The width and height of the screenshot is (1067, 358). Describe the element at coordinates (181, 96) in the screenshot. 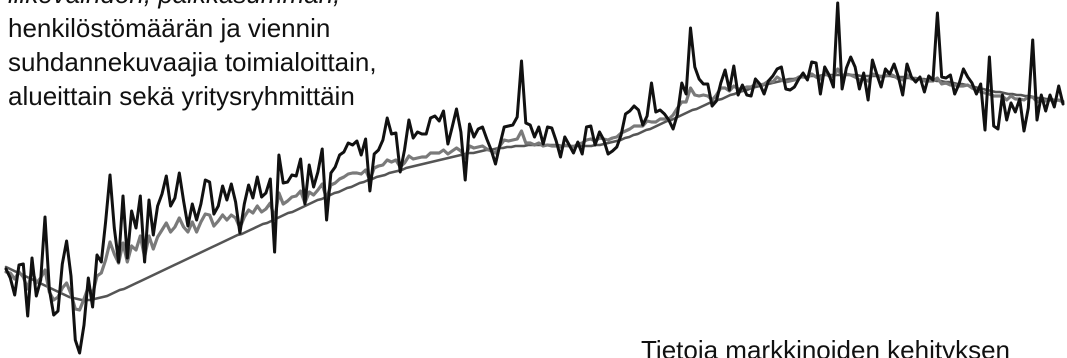

I see `description-line-4: alueittain sekä yritysryhmittäin` at that location.